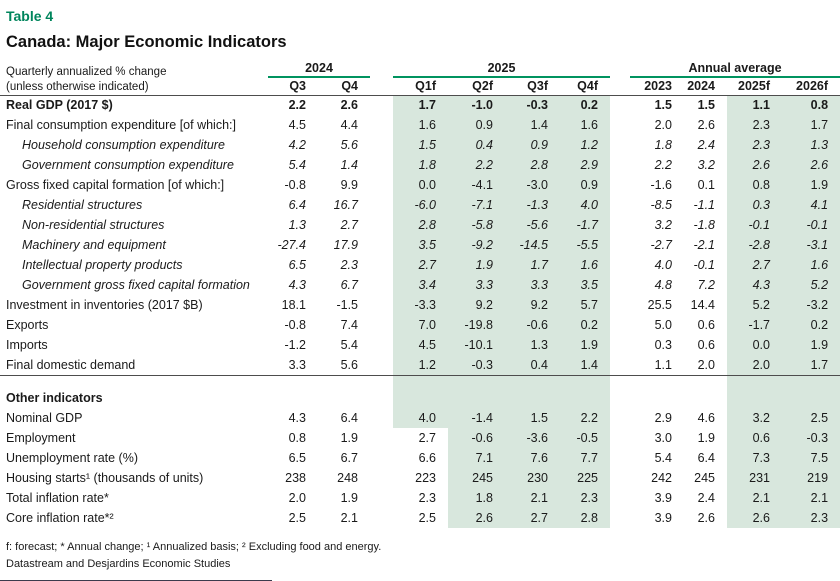 This screenshot has height=581, width=840. I want to click on measure-description-line1: Quarterly annualized % change, so click(86, 71).